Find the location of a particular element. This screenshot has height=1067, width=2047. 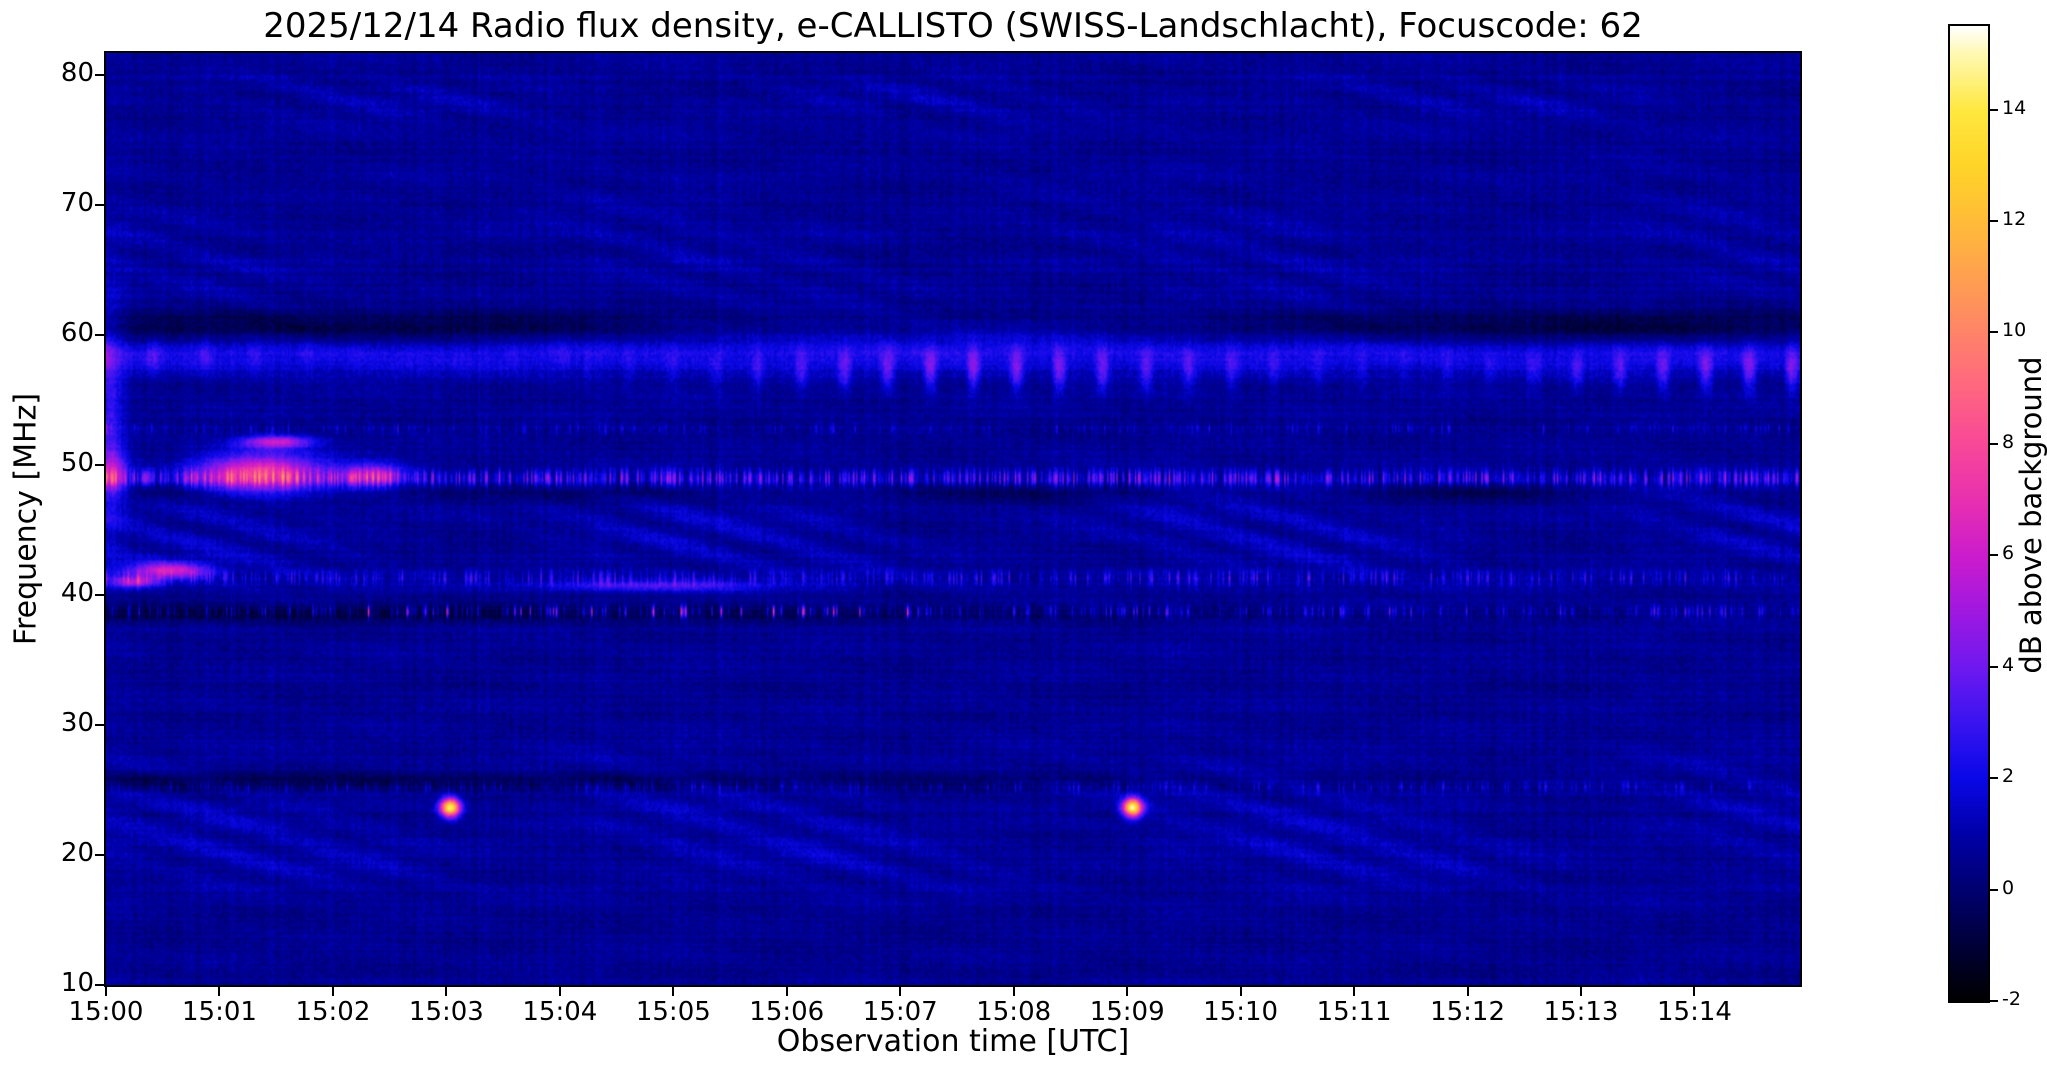

x-tick-label: 15:01 is located at coordinates (219, 1012).